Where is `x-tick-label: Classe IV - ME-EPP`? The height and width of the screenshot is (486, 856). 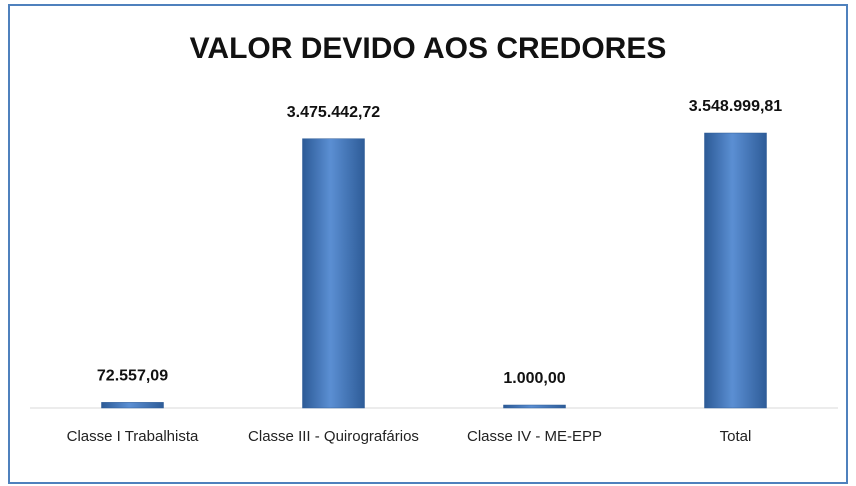
x-tick-label: Classe IV - ME-EPP is located at coordinates (534, 436).